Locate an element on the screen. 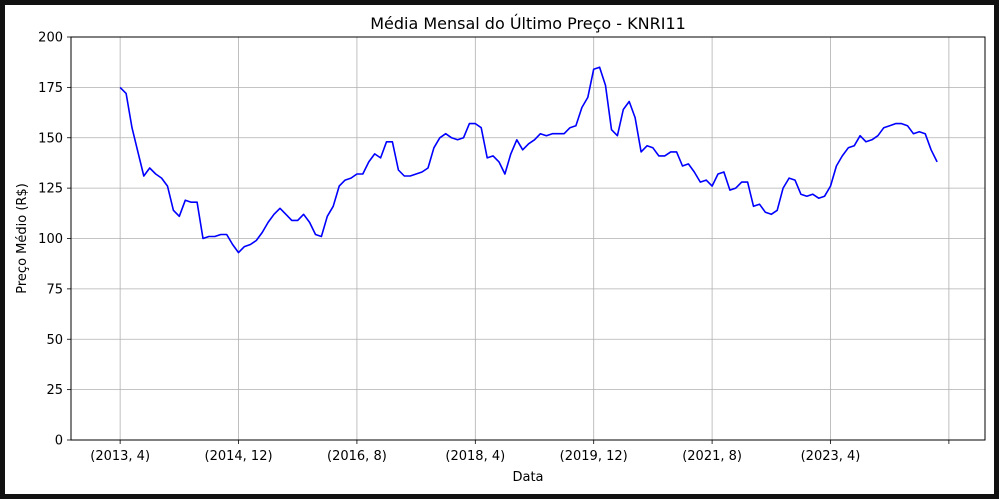 The width and height of the screenshot is (999, 499). y-tick-label: 100 is located at coordinates (50, 239).